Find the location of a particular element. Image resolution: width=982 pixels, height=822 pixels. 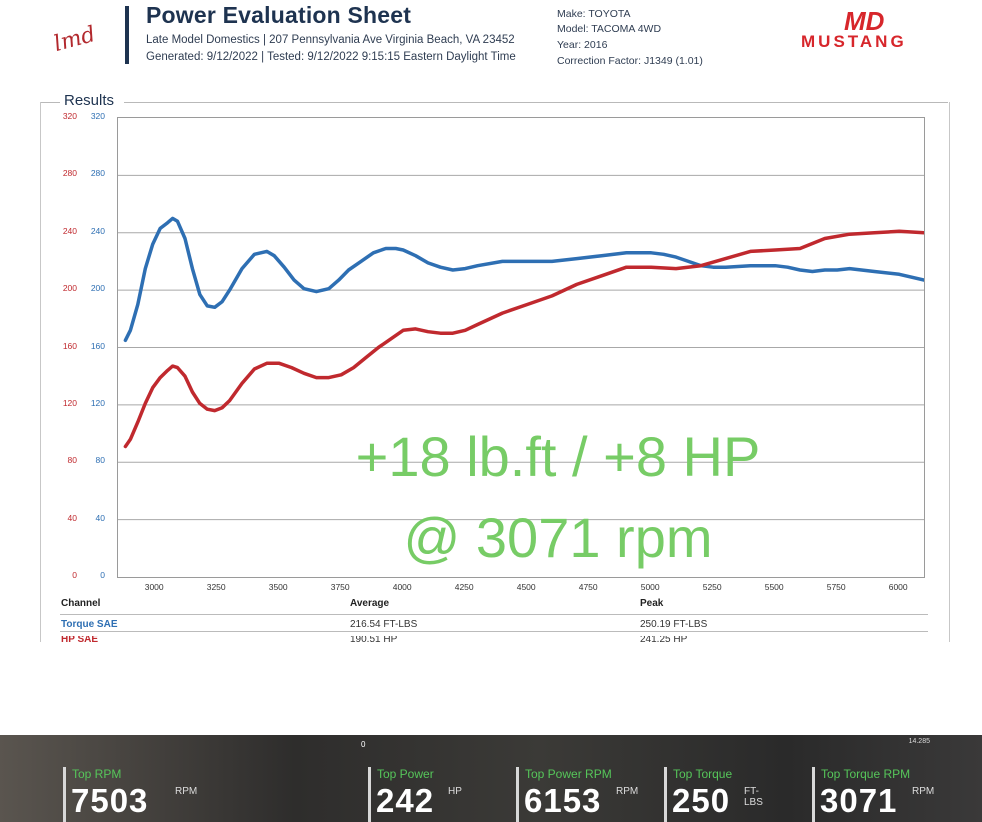

y-tick-label-torque: 320 is located at coordinates (97, 116).